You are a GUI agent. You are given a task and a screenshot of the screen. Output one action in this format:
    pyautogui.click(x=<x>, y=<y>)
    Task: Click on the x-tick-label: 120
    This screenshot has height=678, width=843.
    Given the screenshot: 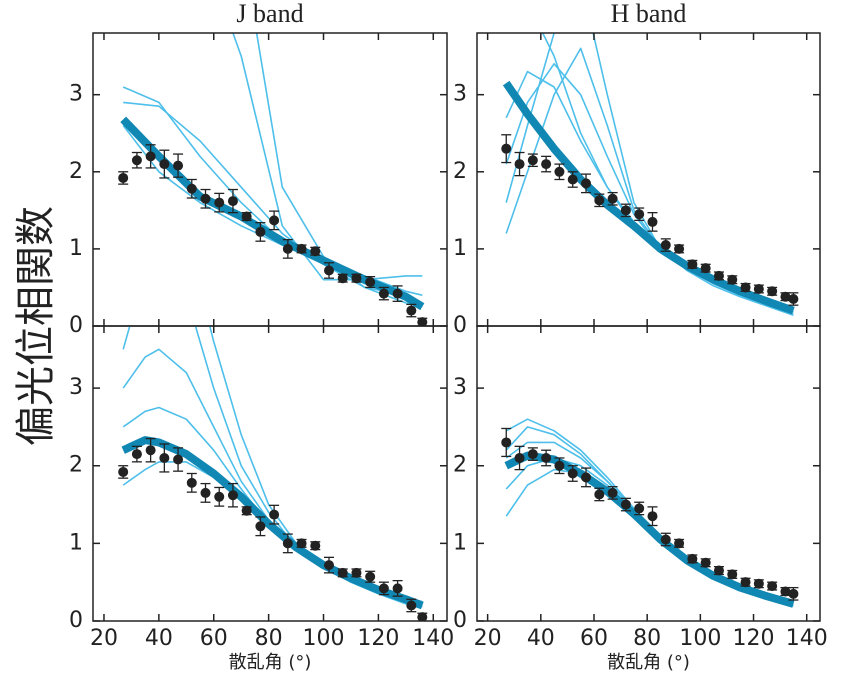 What is the action you would take?
    pyautogui.click(x=754, y=638)
    